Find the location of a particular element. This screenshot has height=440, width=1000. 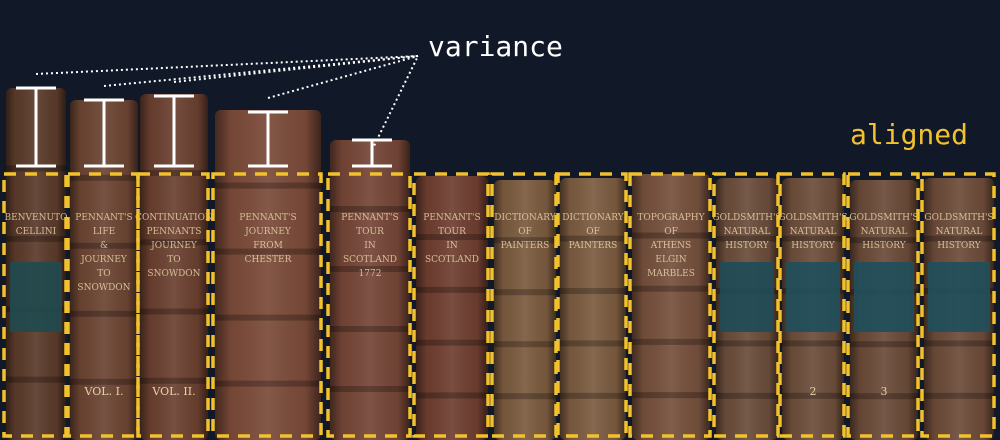

variance-leader-lines is located at coordinates (227, 103).